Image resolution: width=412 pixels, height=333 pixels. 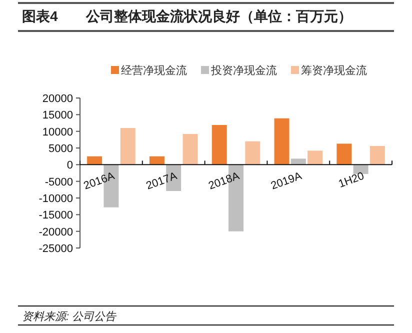 I want to click on y-tick-label: -25000, so click(x=55, y=249).